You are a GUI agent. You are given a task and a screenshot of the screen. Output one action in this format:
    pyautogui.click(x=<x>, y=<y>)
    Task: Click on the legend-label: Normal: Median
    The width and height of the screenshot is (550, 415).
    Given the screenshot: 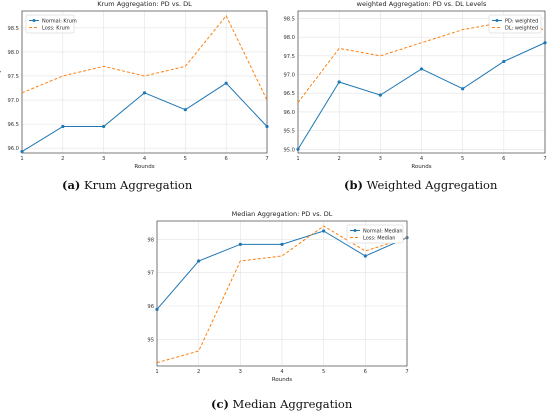 What is the action you would take?
    pyautogui.click(x=383, y=231)
    